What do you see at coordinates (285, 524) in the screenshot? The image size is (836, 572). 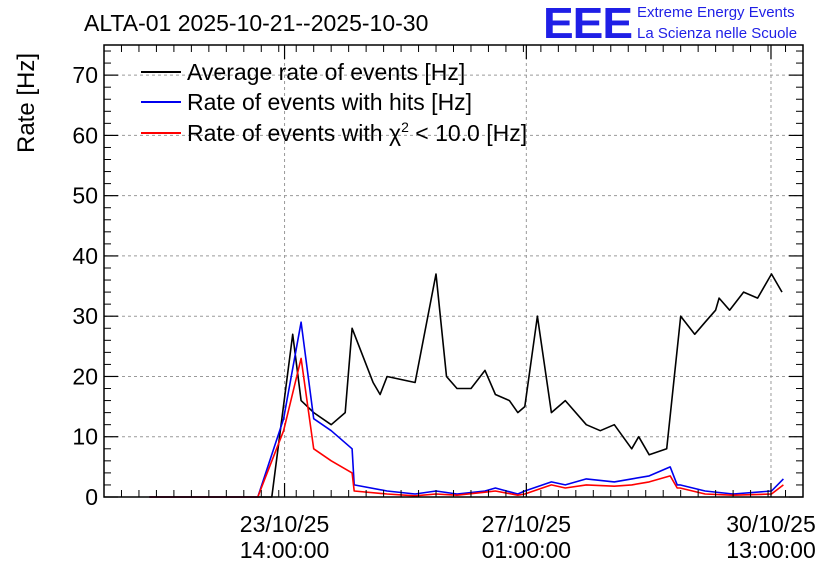 I see `x-tick-label-date: 23/10/25` at bounding box center [285, 524].